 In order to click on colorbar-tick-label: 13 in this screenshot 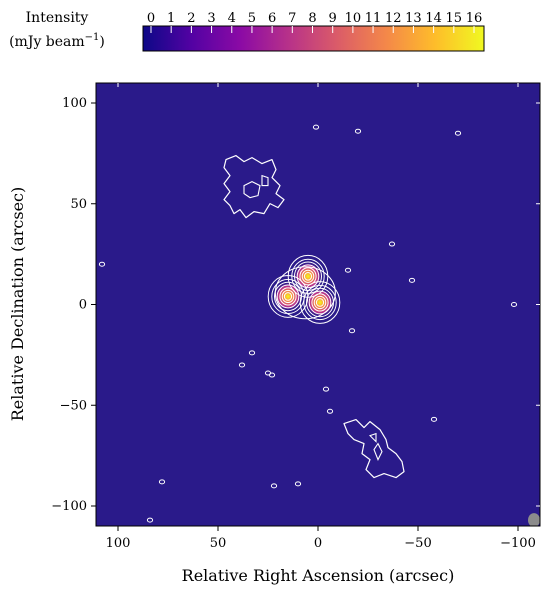, I will do `click(413, 18)`.